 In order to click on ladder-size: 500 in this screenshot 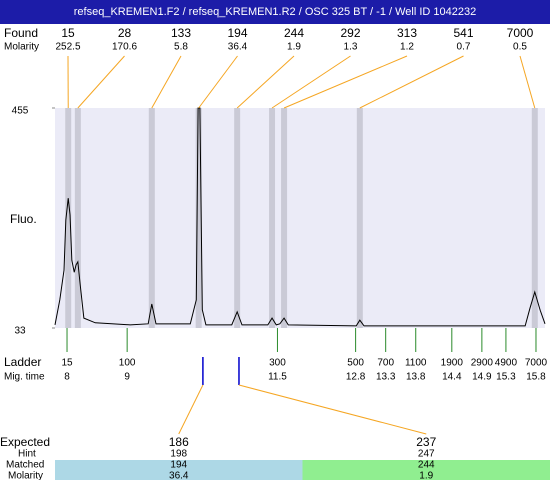, I will do `click(355, 363)`.